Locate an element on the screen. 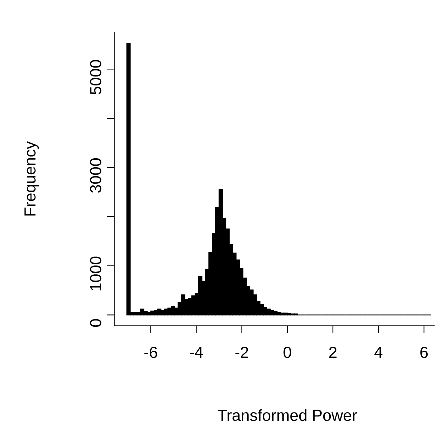 The height and width of the screenshot is (430, 435). x-tick-label: 6 is located at coordinates (424, 352).